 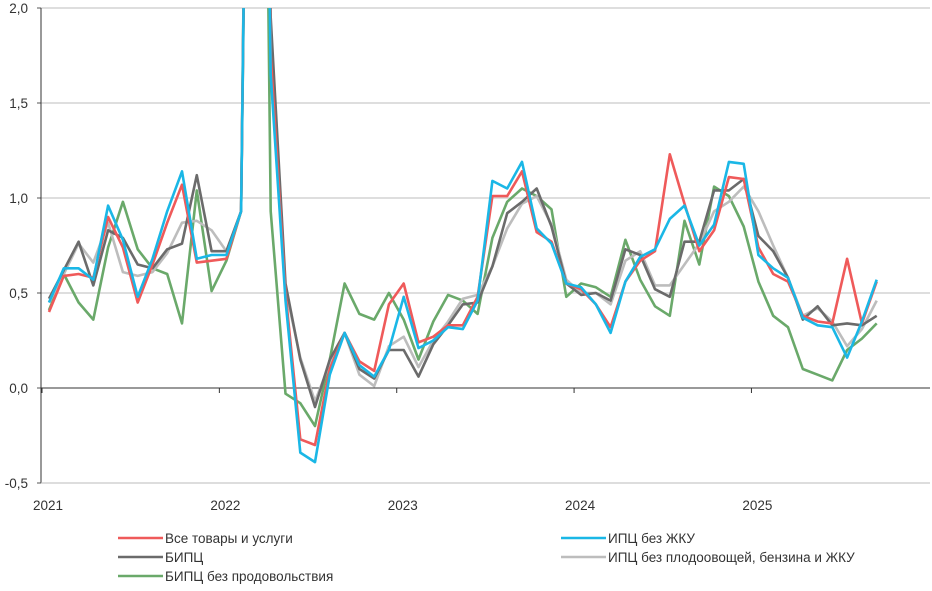 What do you see at coordinates (18, 388) in the screenshot?
I see `y-tick-label: 0,0` at bounding box center [18, 388].